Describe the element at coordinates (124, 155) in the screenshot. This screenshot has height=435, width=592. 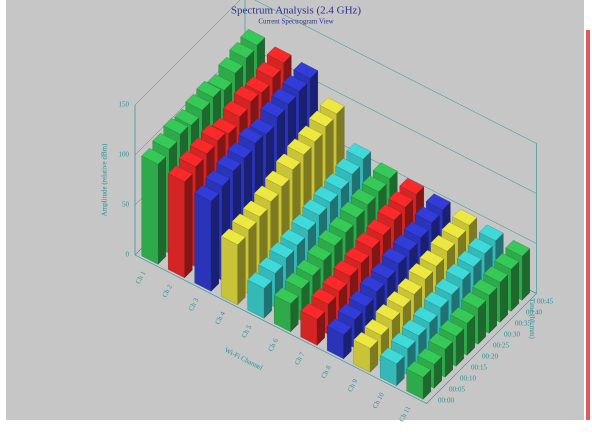
I see `y-tick-label: 100` at that location.